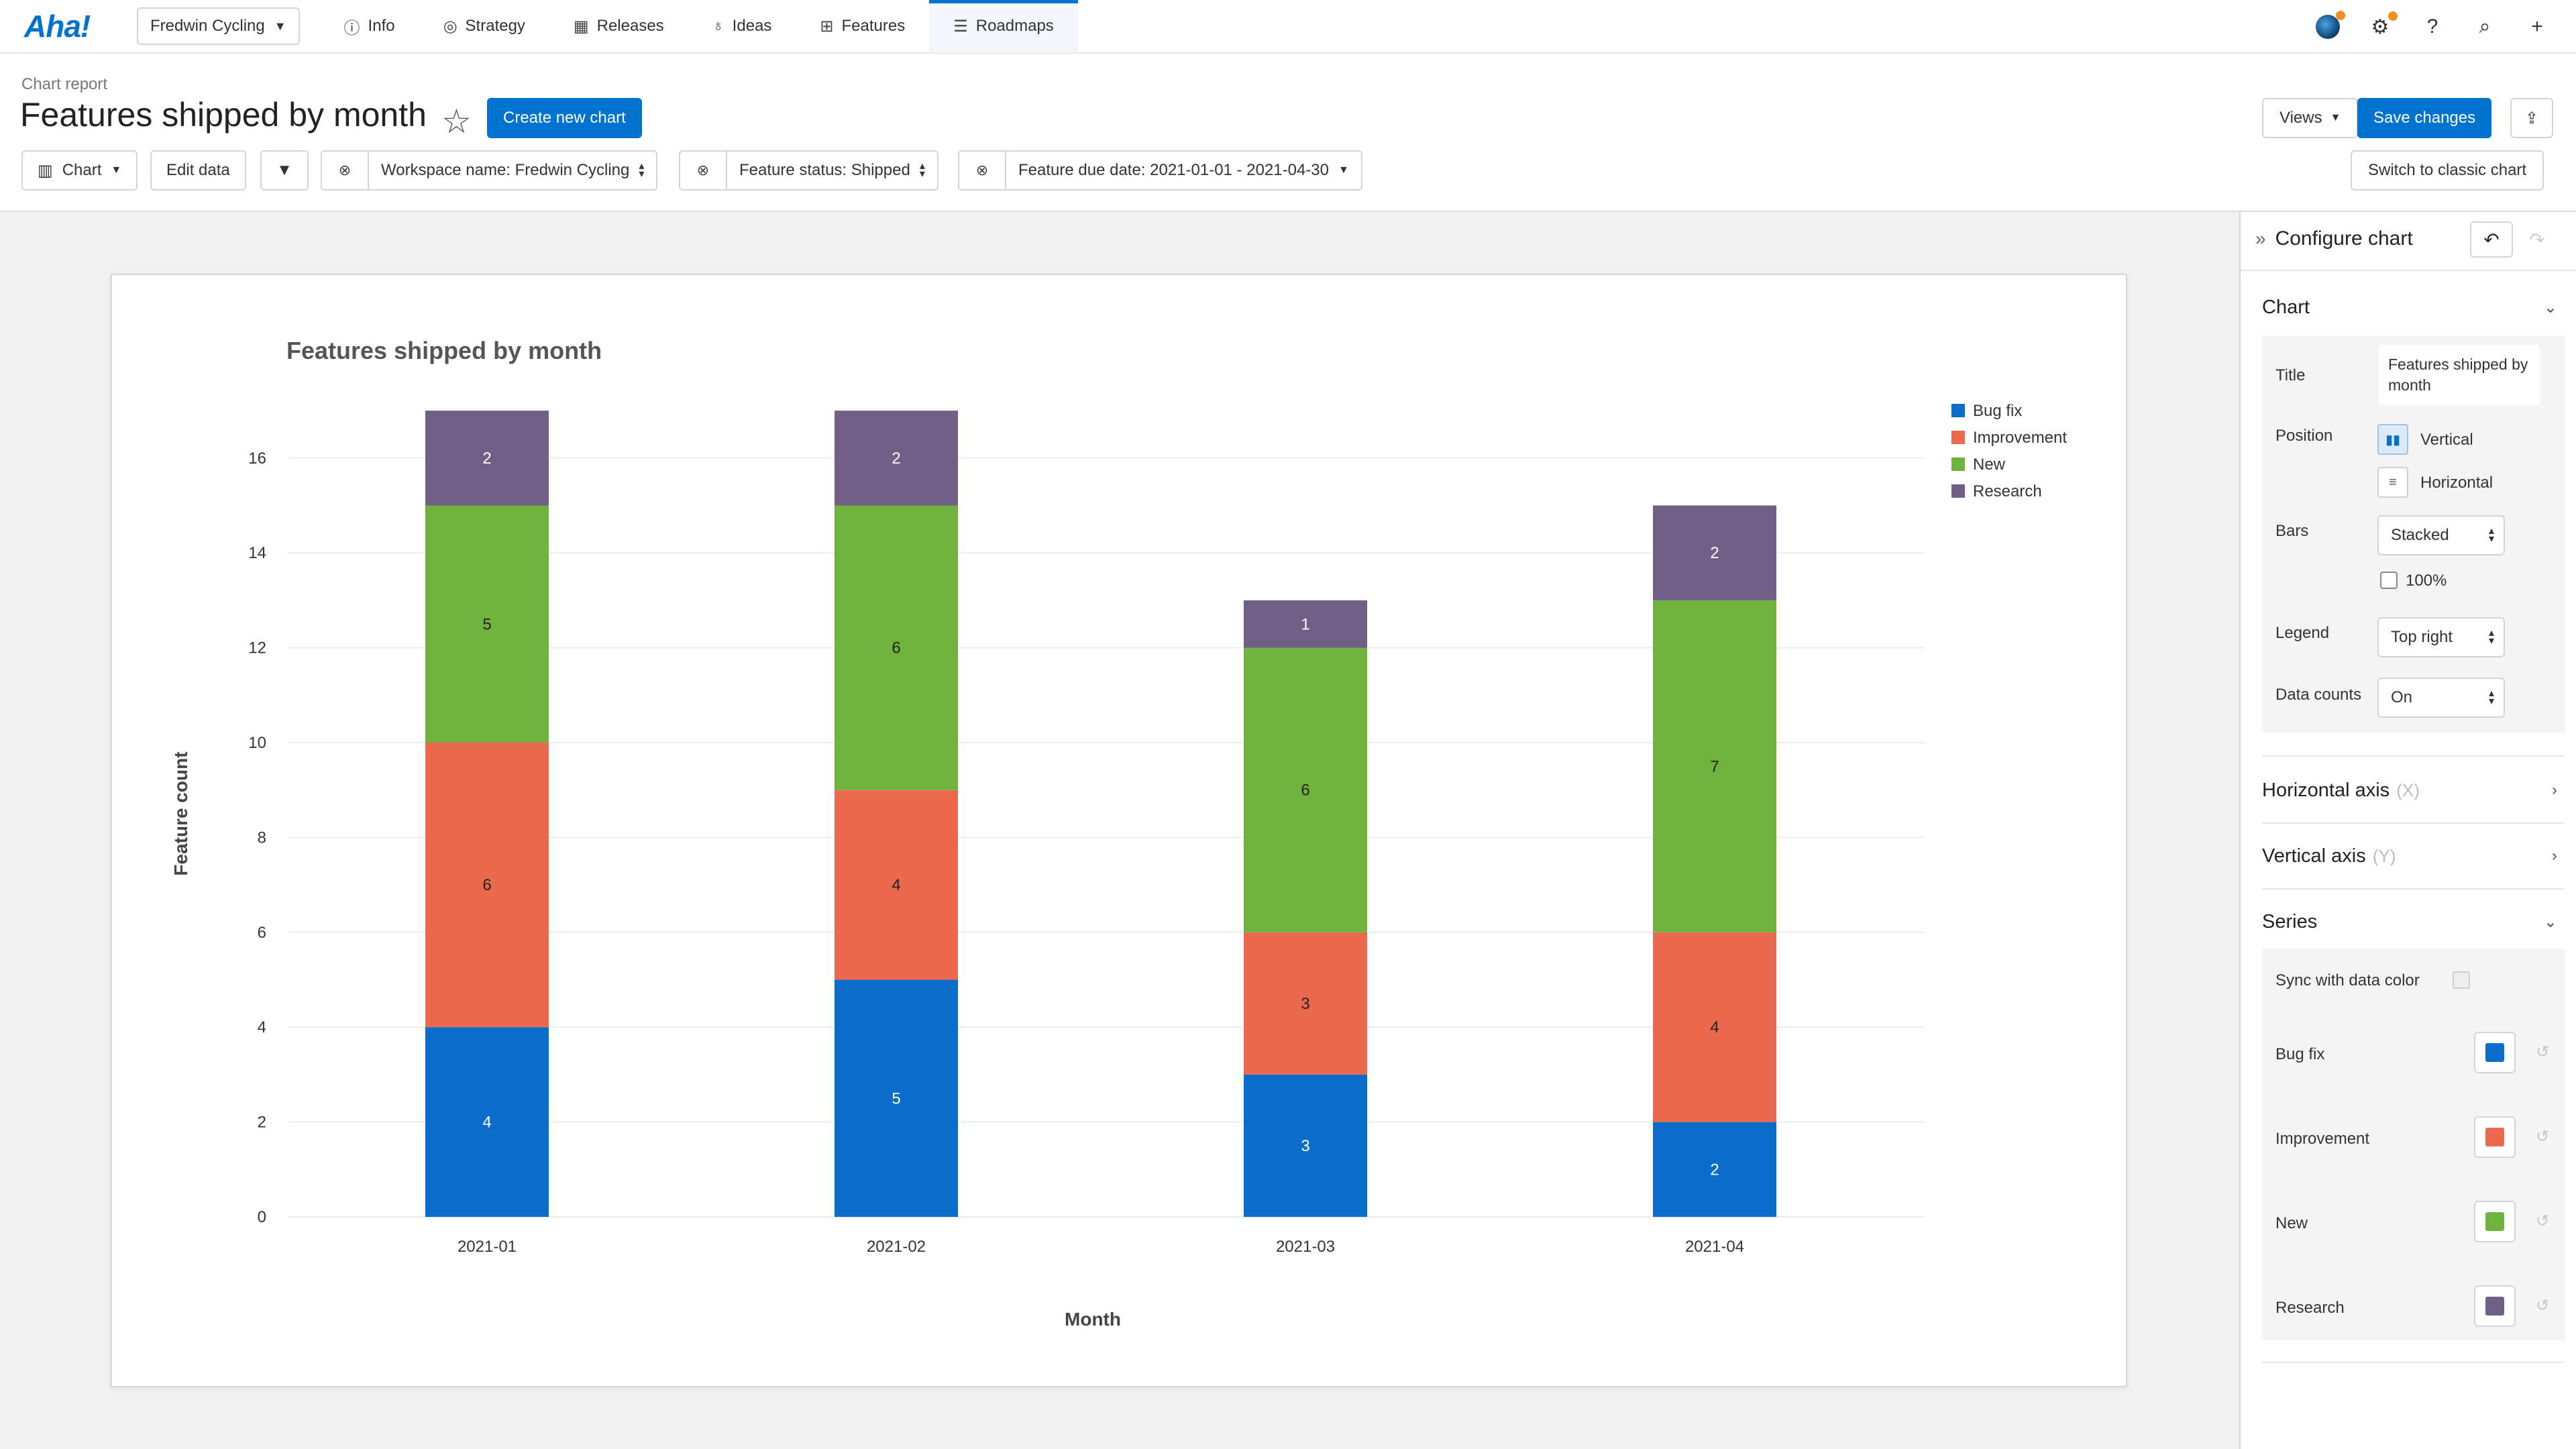 Image resolution: width=2576 pixels, height=1449 pixels. What do you see at coordinates (1093, 1319) in the screenshot?
I see `x-axis-label: Month` at bounding box center [1093, 1319].